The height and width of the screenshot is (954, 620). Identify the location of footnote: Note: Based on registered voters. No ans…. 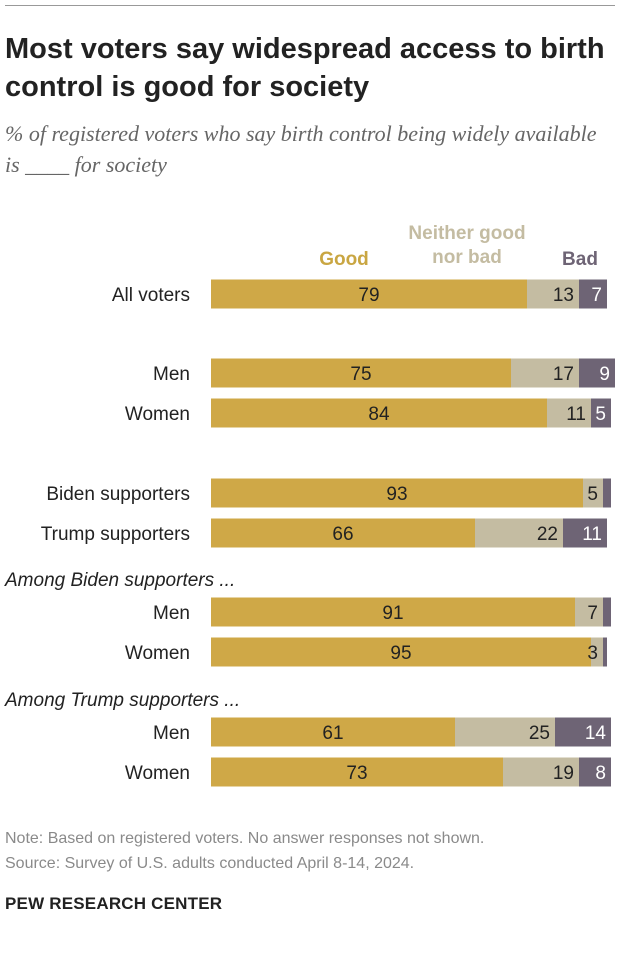
(310, 851).